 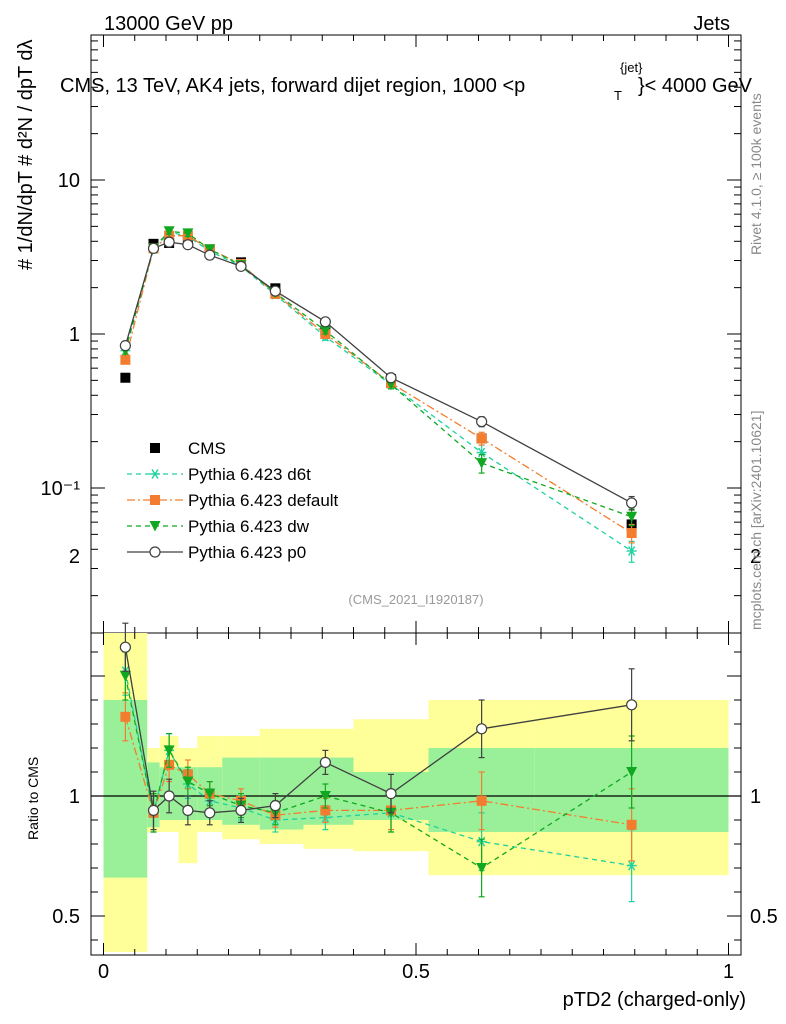 I want to click on legend-item: Pythia 6.423 dw, so click(x=218, y=526).